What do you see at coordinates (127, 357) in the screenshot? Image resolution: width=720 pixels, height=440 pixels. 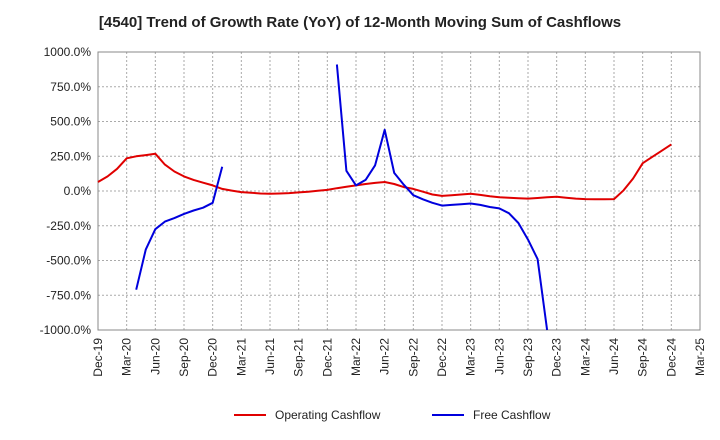 I see `x-tick-label: Mar-20` at bounding box center [127, 357].